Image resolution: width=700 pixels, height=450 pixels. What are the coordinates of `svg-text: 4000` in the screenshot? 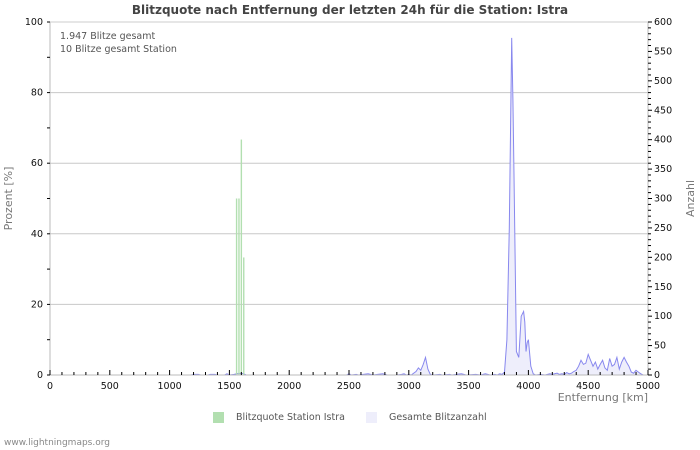 It's located at (528, 386).